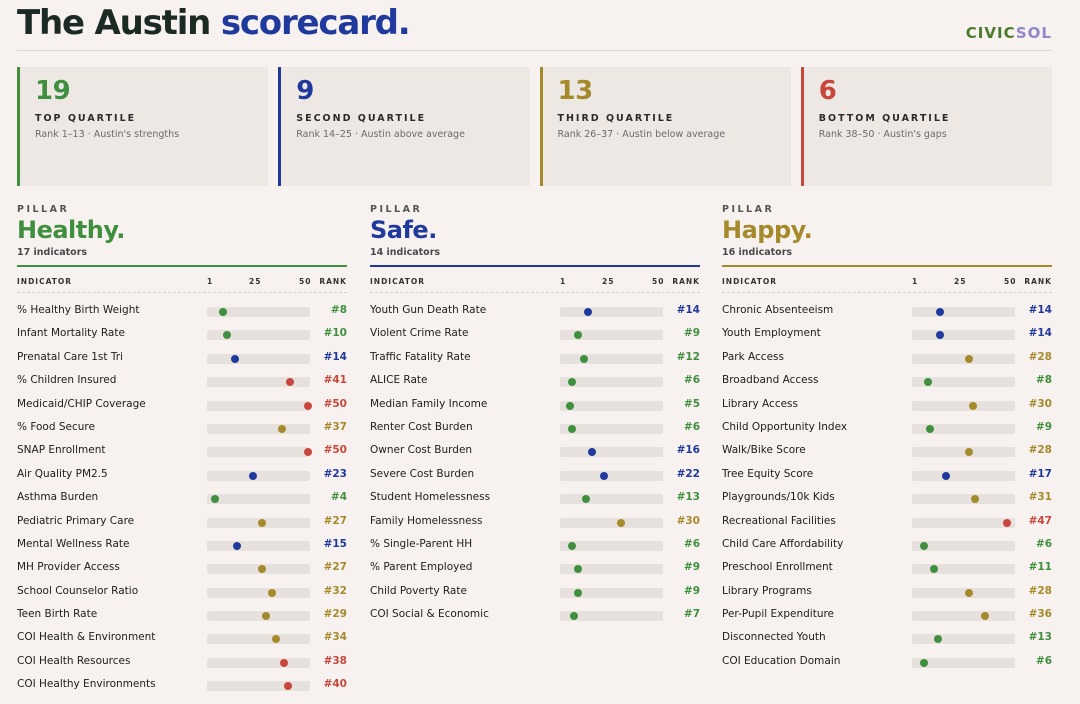  What do you see at coordinates (182, 567) in the screenshot?
I see `indicator-row: MH Provider Access #27` at bounding box center [182, 567].